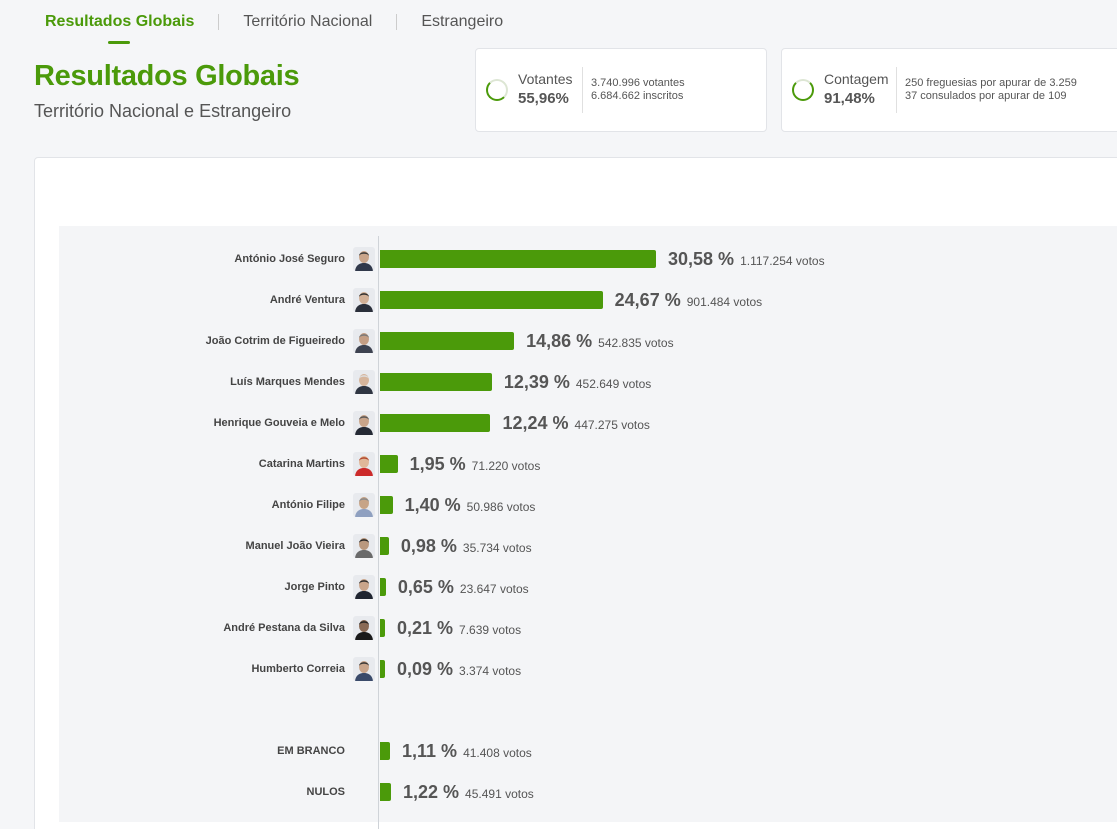 This screenshot has width=1117, height=829. I want to click on result-percentage: 0,98 %, so click(428, 546).